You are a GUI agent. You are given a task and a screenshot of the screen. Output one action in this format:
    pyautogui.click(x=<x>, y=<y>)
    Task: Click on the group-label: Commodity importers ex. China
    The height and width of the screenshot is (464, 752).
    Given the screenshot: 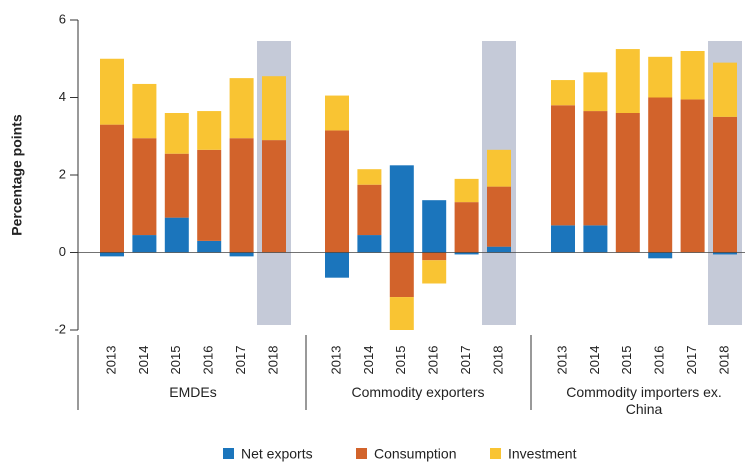 What is the action you would take?
    pyautogui.click(x=644, y=400)
    